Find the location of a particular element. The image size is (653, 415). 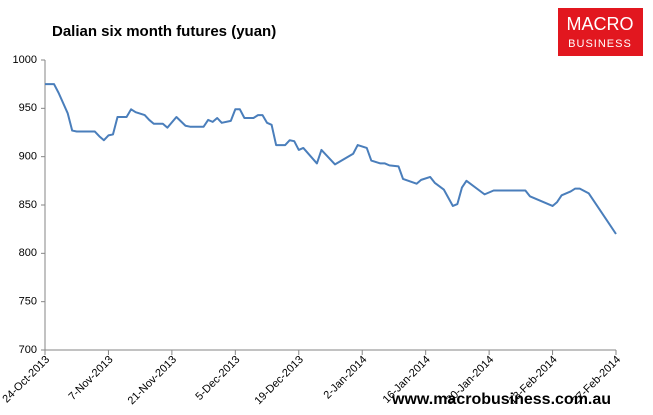

x-tick-label: 2-Jan-2014 is located at coordinates (346, 378).